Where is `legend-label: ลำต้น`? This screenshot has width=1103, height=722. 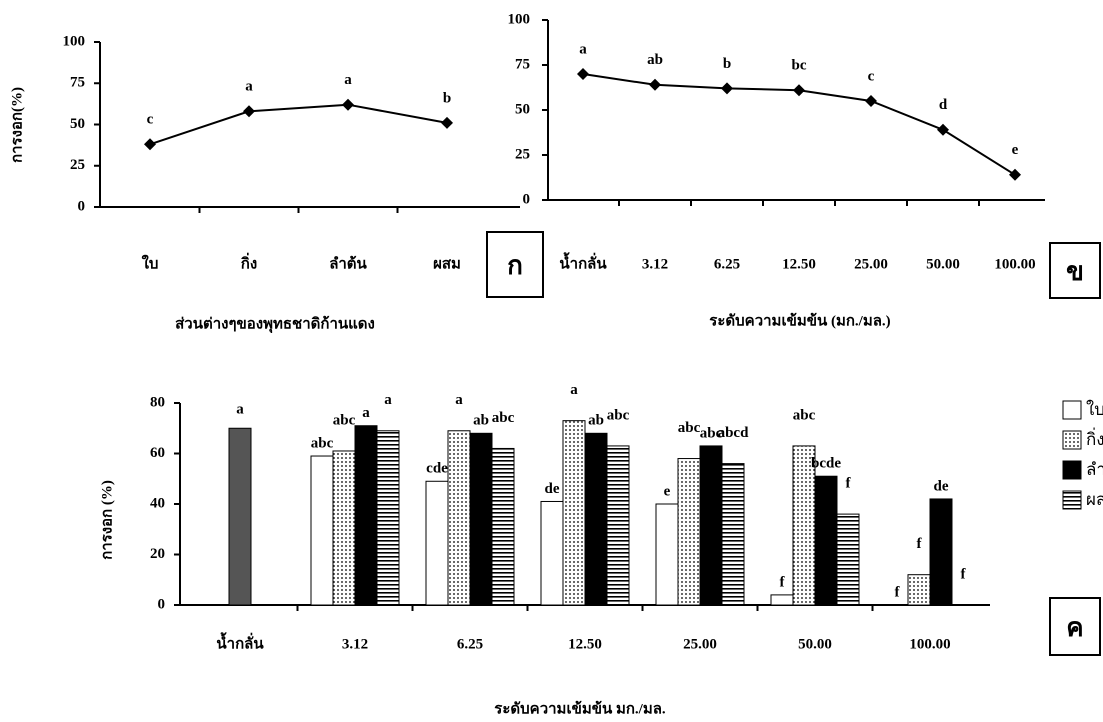
legend-label: ลำต้น is located at coordinates (1094, 470).